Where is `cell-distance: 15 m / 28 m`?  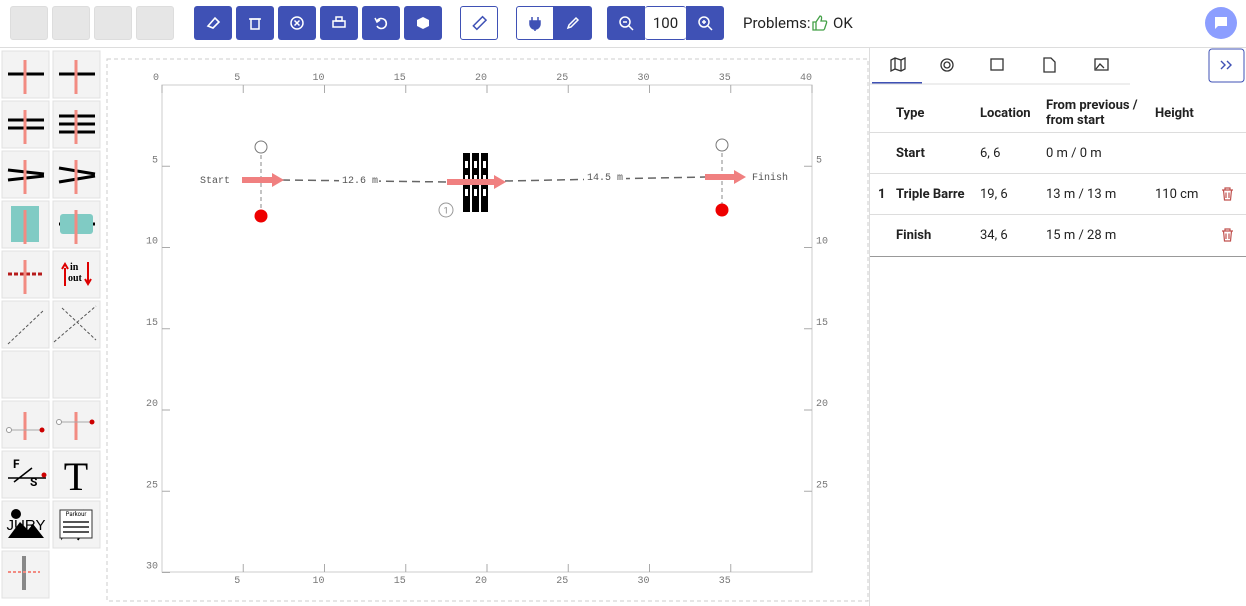
cell-distance: 15 m / 28 m is located at coordinates (1081, 235).